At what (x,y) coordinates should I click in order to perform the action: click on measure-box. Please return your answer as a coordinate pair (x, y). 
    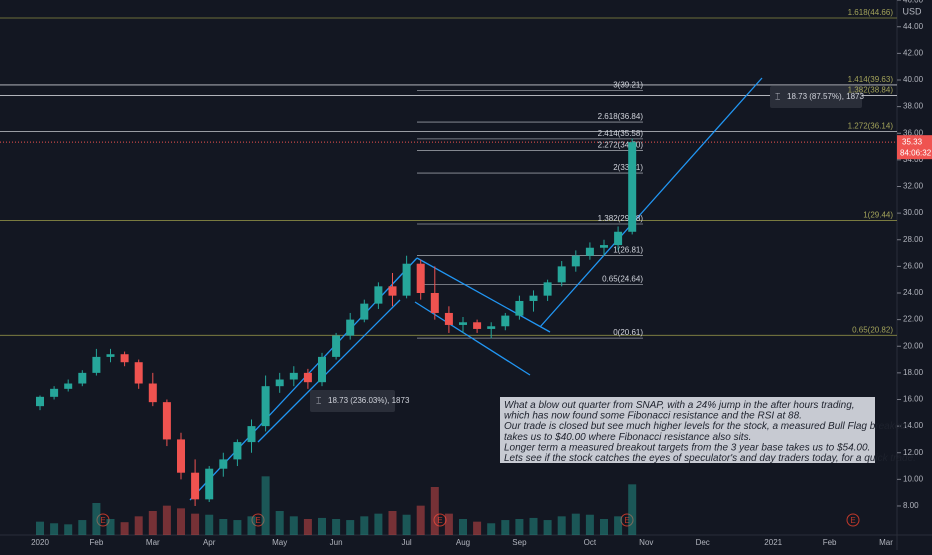
    Looking at the image, I should click on (816, 97).